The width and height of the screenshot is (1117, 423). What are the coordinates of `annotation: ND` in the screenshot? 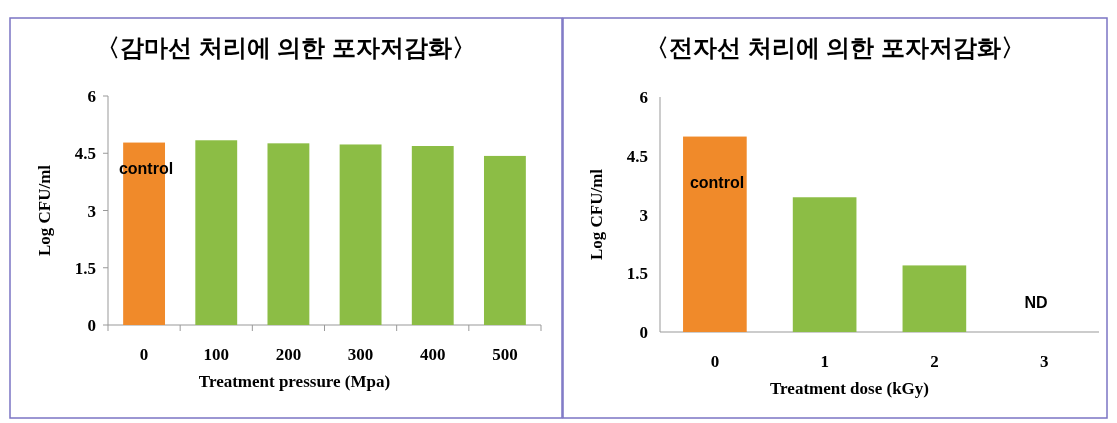 It's located at (1036, 302).